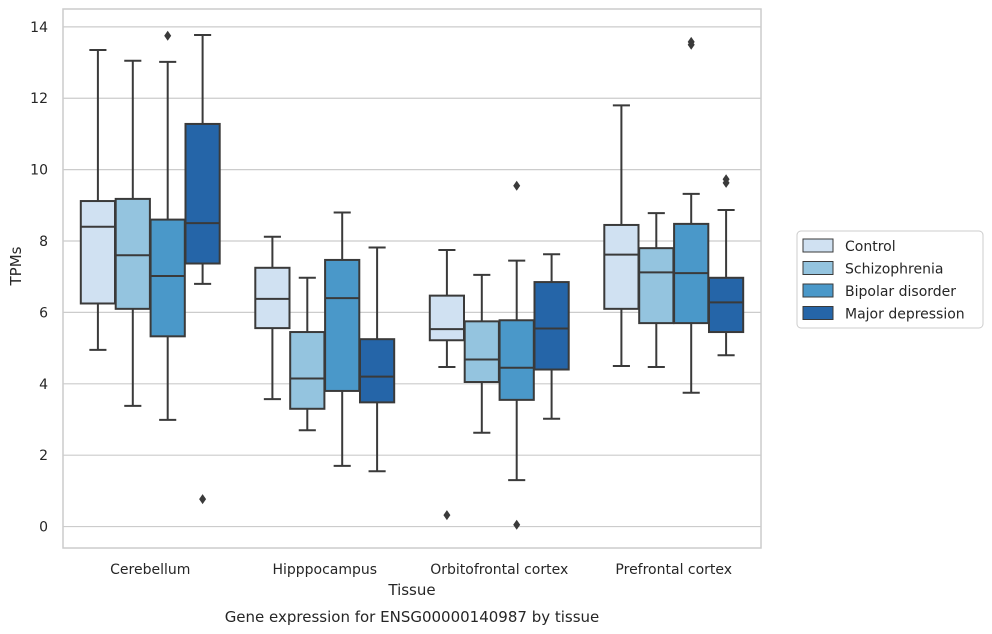 The width and height of the screenshot is (992, 634). I want to click on x-tick-label: Hipppocampus, so click(324, 570).